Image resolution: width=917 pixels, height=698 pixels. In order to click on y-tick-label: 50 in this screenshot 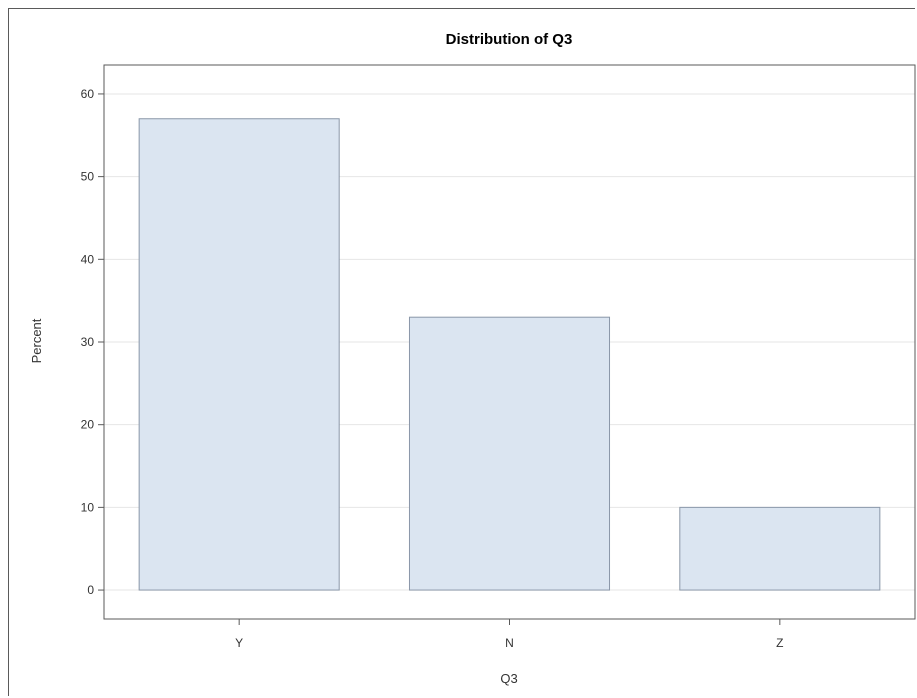, I will do `click(88, 177)`.